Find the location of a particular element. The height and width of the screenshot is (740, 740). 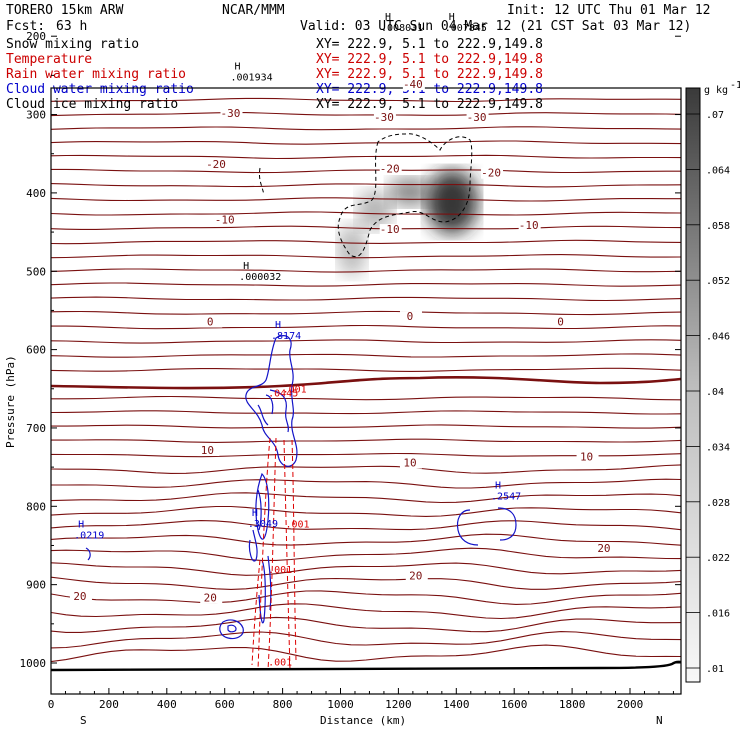

max-marker-value: .3049 is located at coordinates (263, 524).